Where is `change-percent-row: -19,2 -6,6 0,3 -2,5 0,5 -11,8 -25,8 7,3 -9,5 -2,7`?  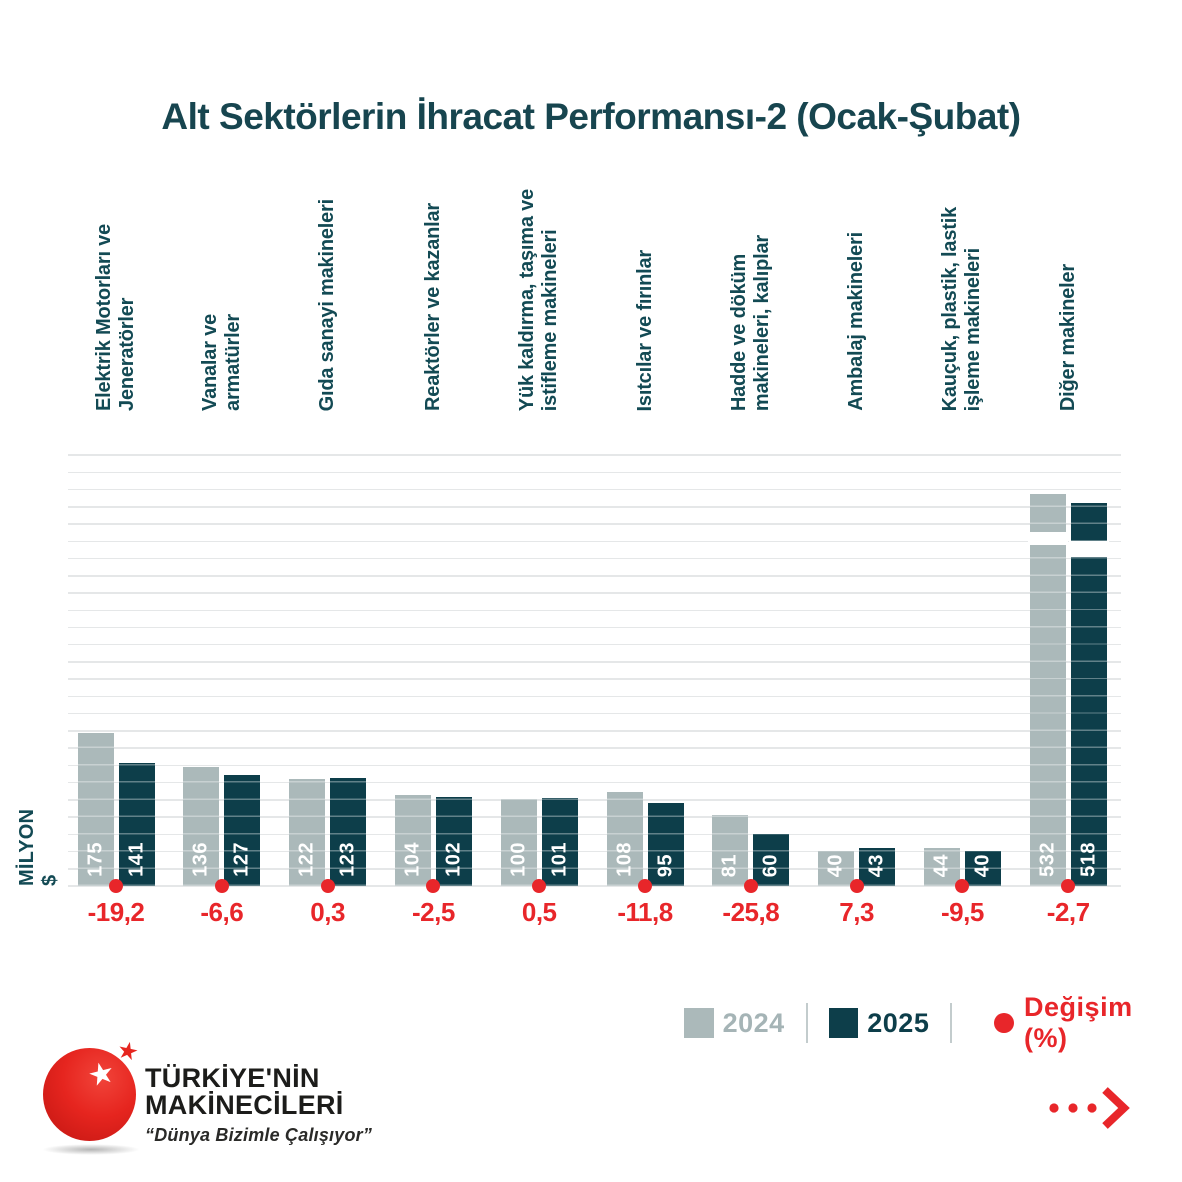
change-percent-row: -19,2 -6,6 0,3 -2,5 0,5 -11,8 -25,8 7,3 -9,5 -2,7 is located at coordinates (594, 915).